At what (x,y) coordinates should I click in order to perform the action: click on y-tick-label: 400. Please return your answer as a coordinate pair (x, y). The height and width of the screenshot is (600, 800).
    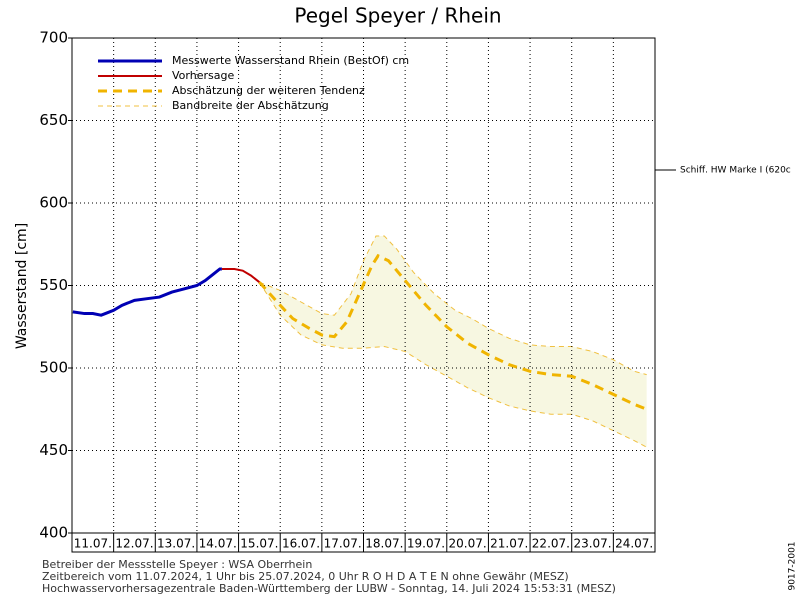
    Looking at the image, I should click on (53, 533).